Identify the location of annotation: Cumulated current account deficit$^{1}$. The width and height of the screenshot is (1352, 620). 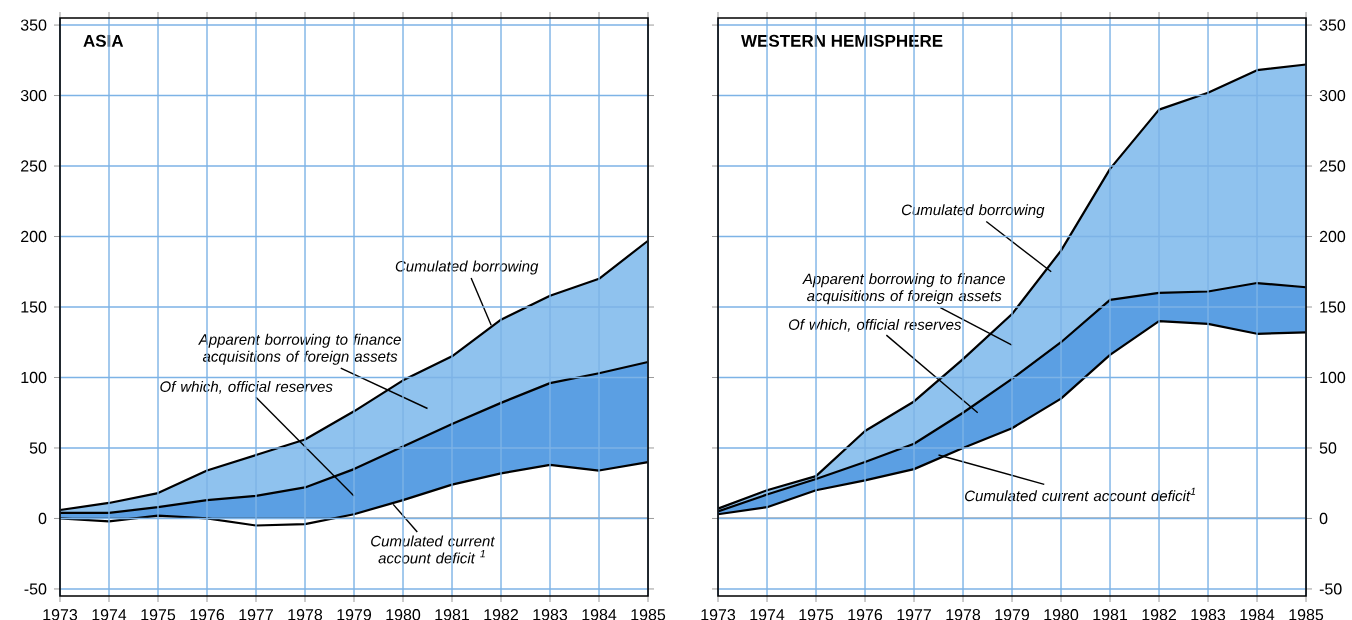
(1080, 494).